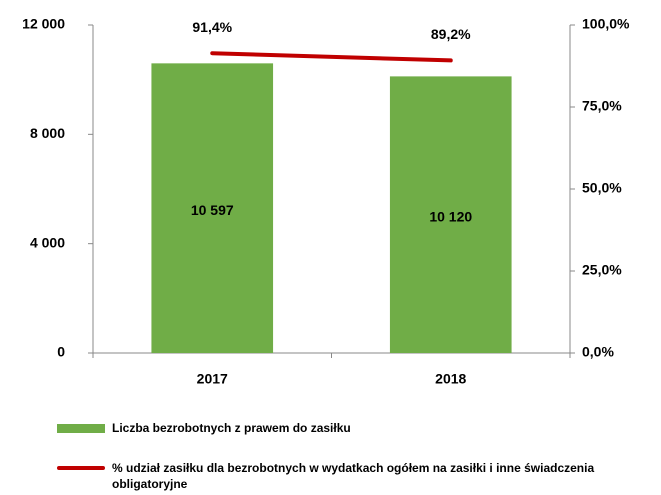 The width and height of the screenshot is (661, 495). What do you see at coordinates (602, 270) in the screenshot?
I see `y2-tick-label: 25,0%` at bounding box center [602, 270].